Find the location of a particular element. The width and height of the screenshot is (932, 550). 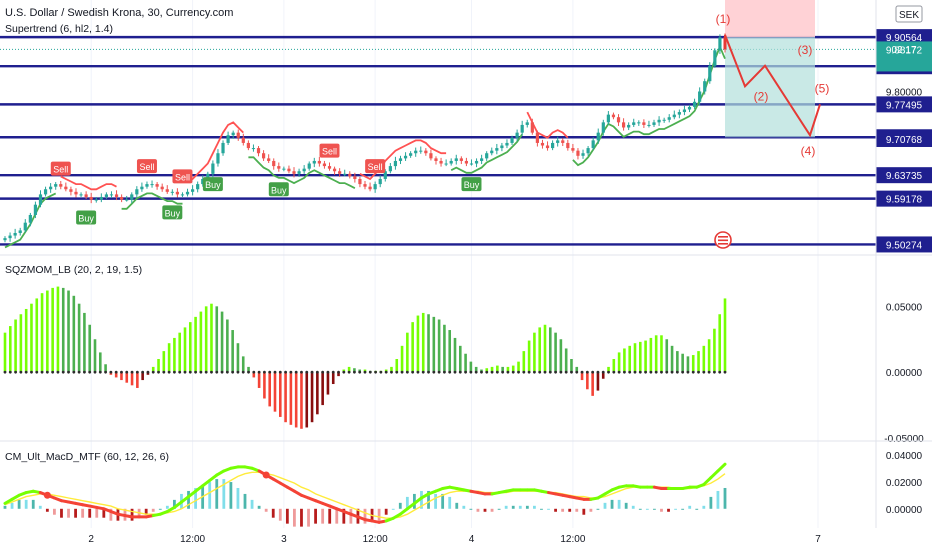

sqz-axis-label: 0.05000 is located at coordinates (904, 307).